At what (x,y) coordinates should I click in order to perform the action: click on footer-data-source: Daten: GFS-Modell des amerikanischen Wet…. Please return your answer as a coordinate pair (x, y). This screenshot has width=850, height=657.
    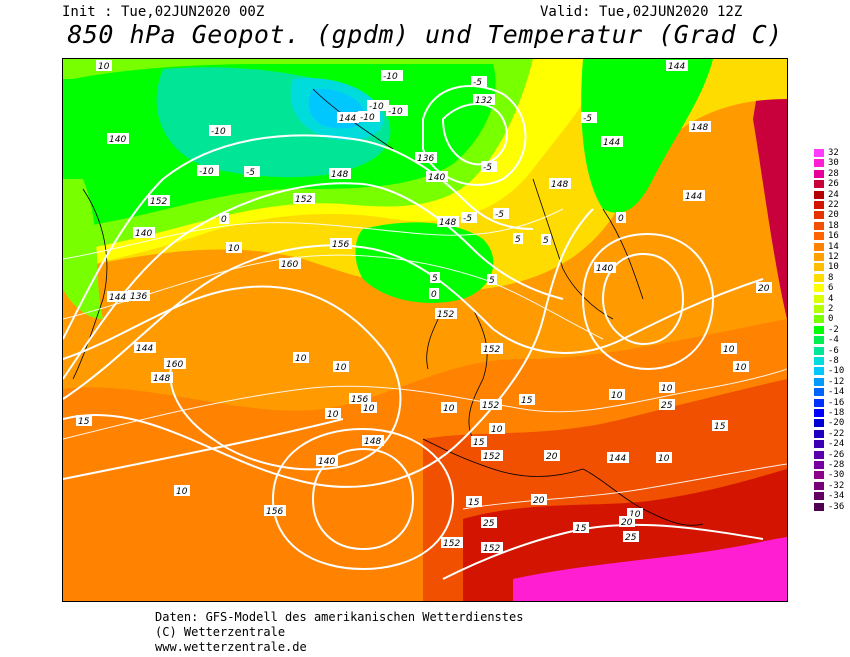
    Looking at the image, I should click on (339, 617).